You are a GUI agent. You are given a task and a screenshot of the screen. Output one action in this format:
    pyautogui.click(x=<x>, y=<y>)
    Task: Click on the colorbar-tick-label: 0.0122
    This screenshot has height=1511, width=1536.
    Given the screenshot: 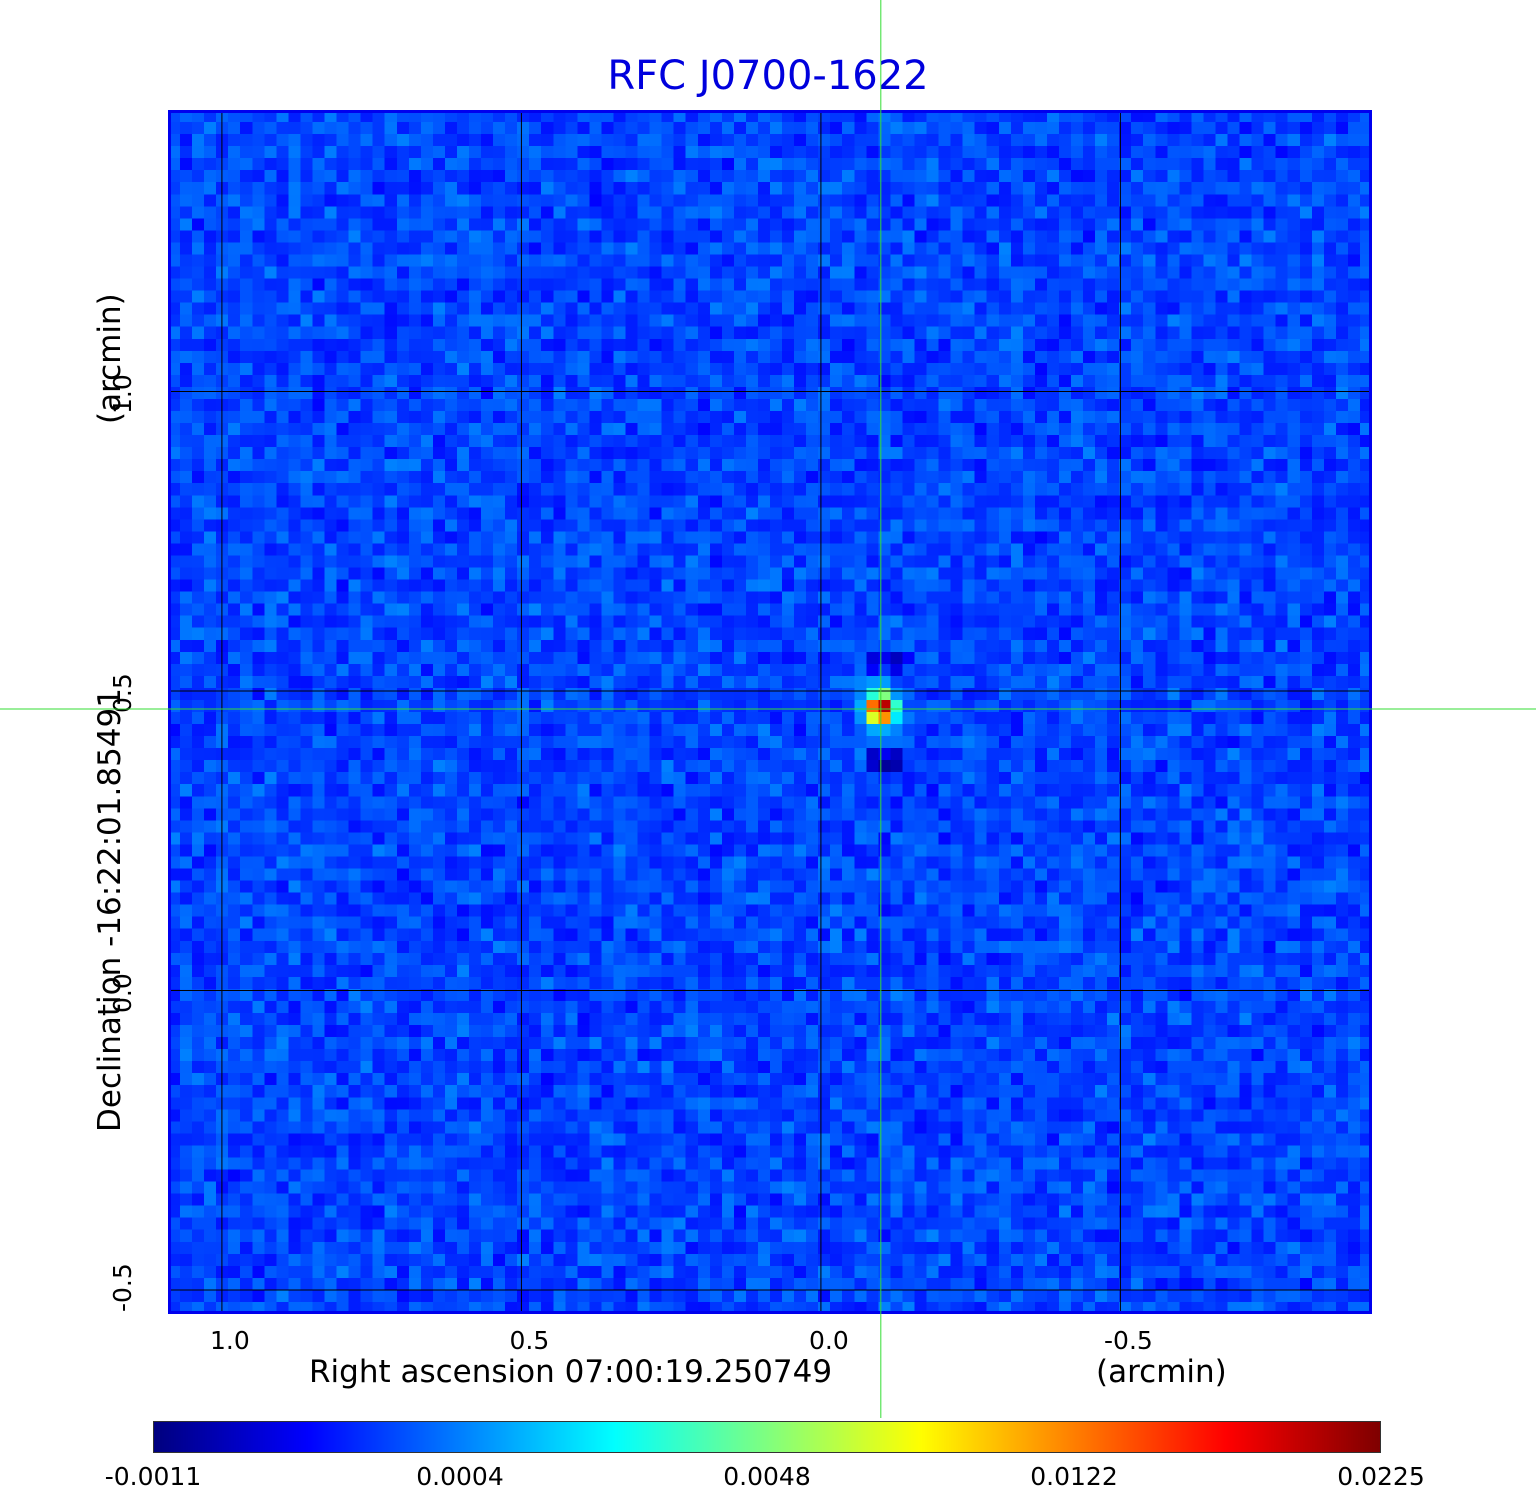 What is the action you would take?
    pyautogui.click(x=1074, y=1476)
    